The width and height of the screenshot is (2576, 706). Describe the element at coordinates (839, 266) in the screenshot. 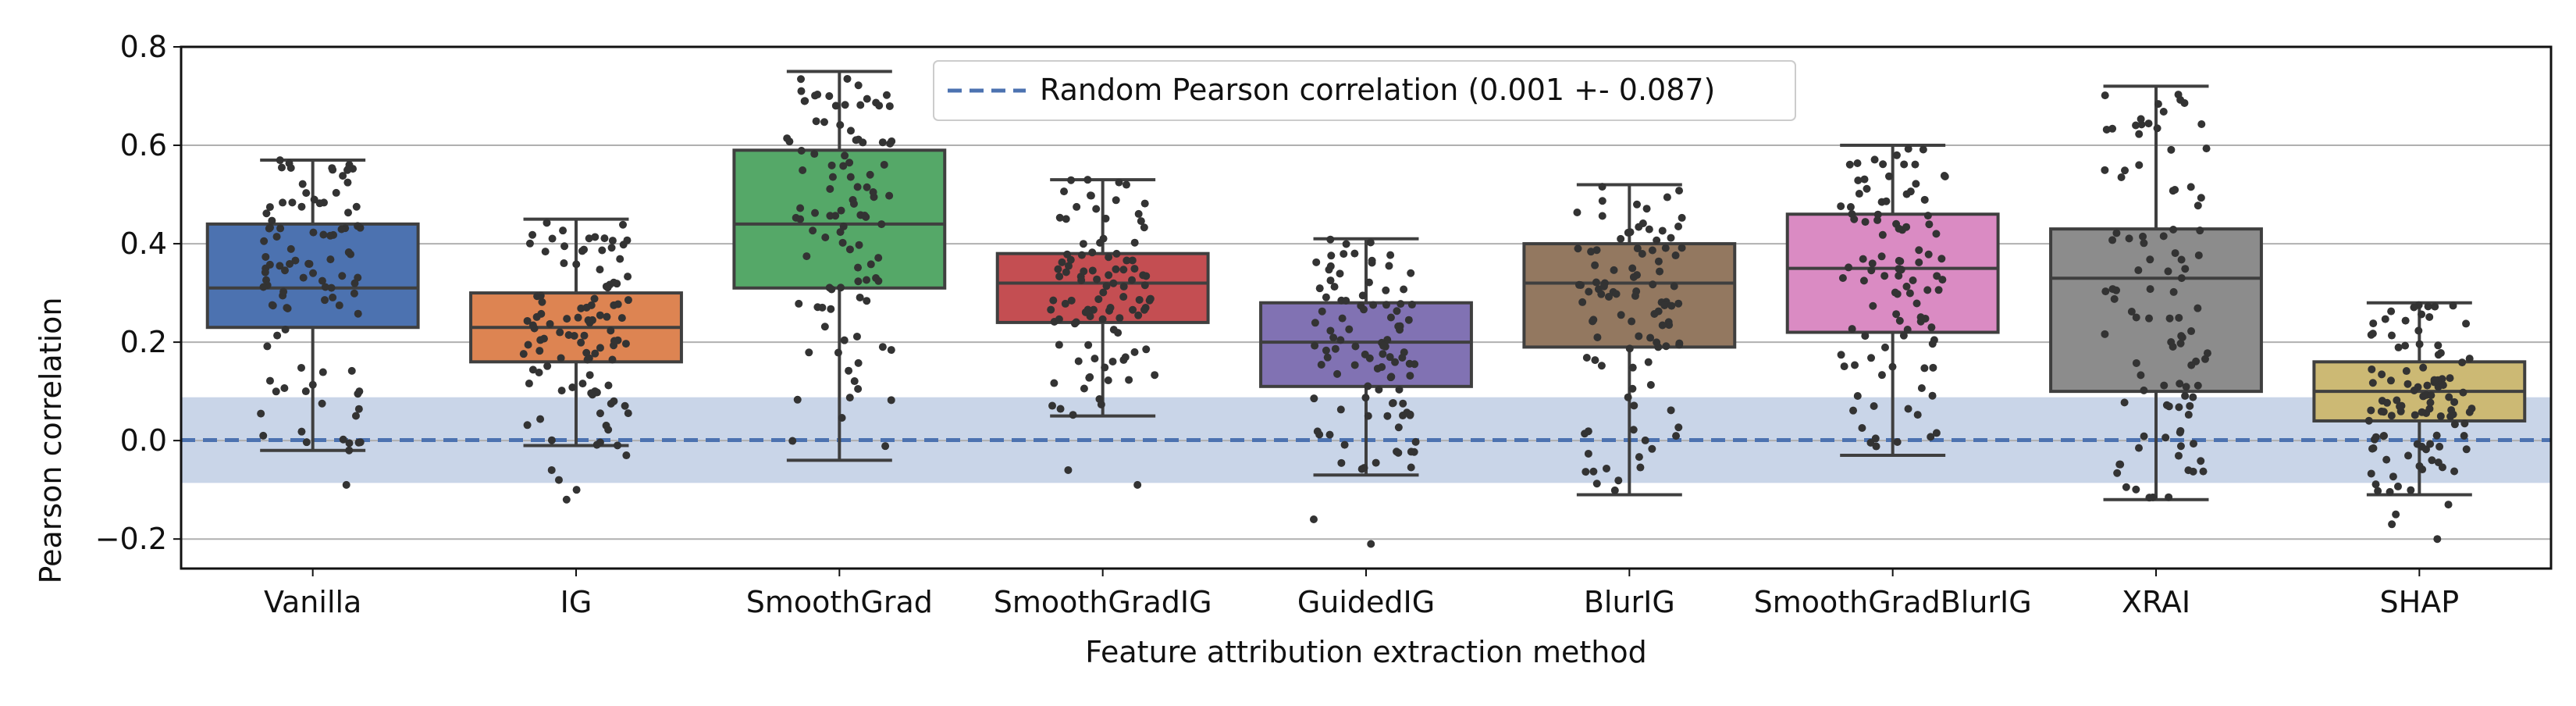

I see `box-group` at that location.